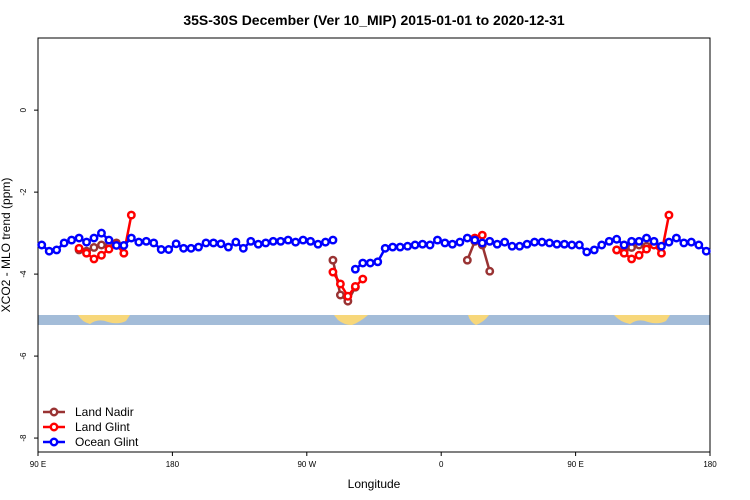 This screenshot has width=750, height=500. Describe the element at coordinates (23, 192) in the screenshot. I see `y-tick-label: -2` at that location.